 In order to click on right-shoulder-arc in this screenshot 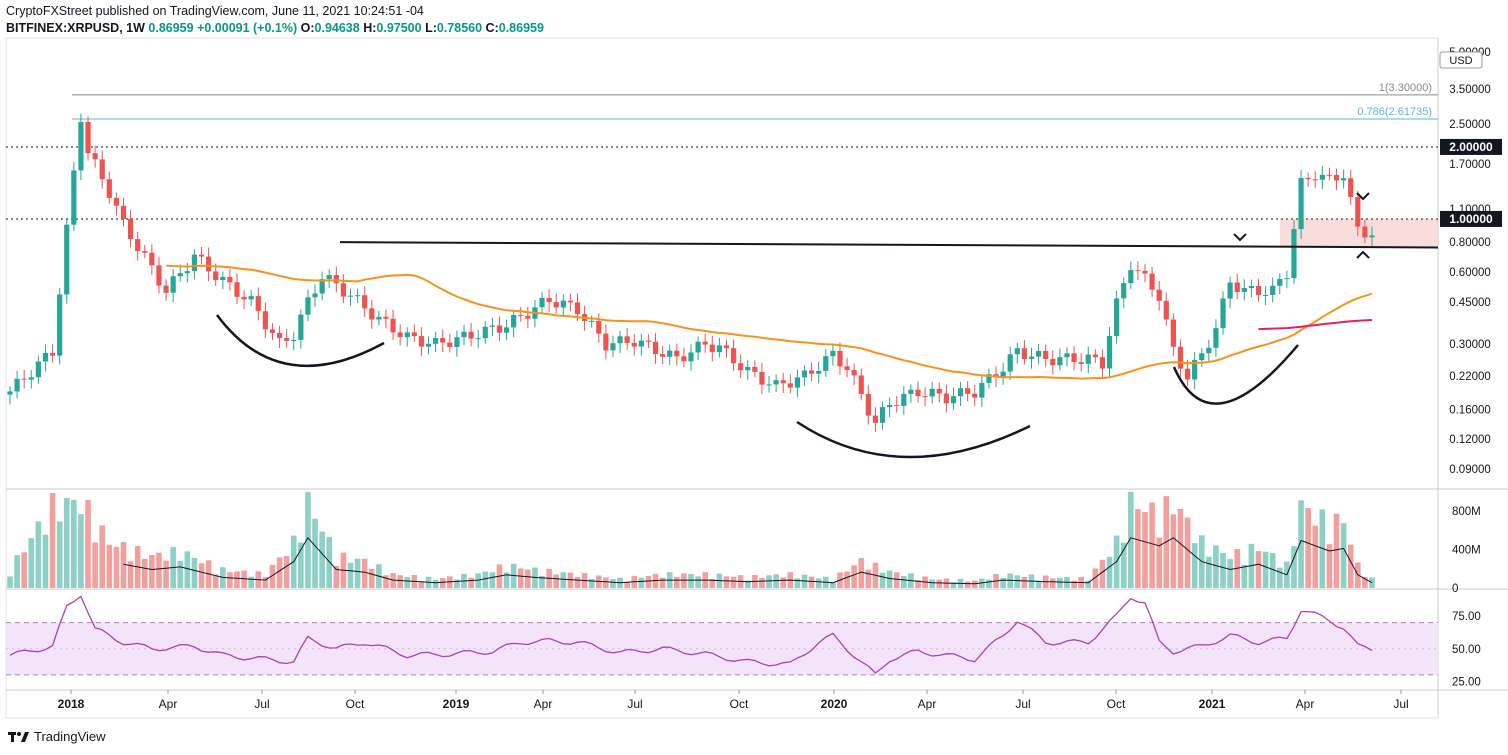, I will do `click(1235, 374)`.